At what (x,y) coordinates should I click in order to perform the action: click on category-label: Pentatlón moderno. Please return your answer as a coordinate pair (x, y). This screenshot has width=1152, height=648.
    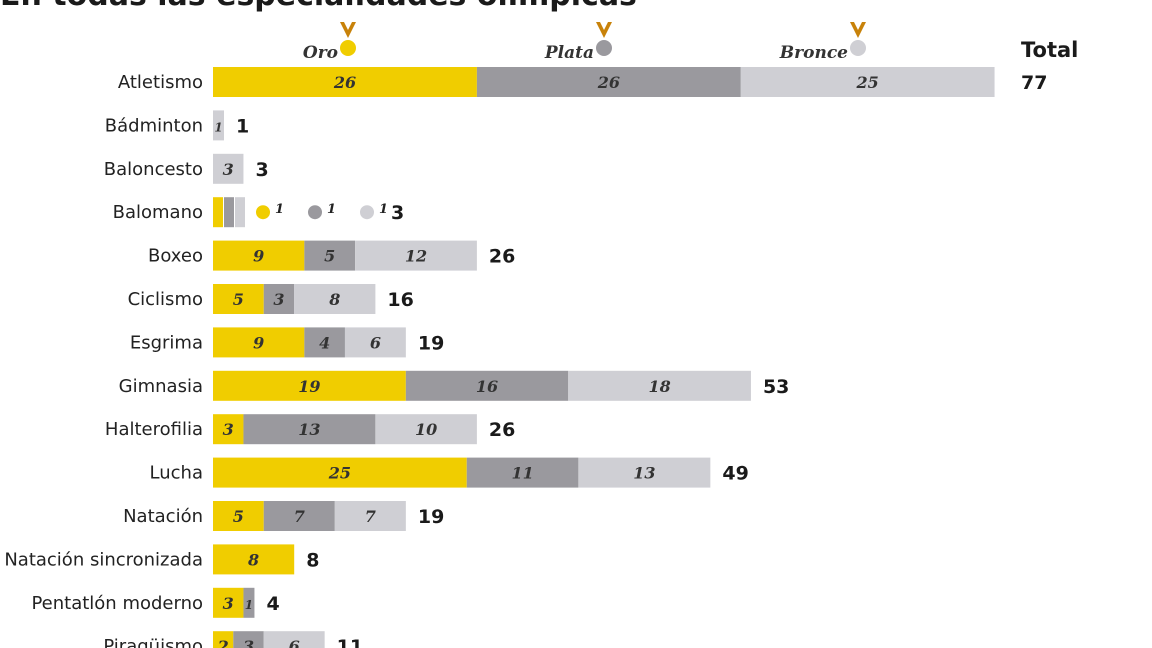
    Looking at the image, I should click on (117, 603).